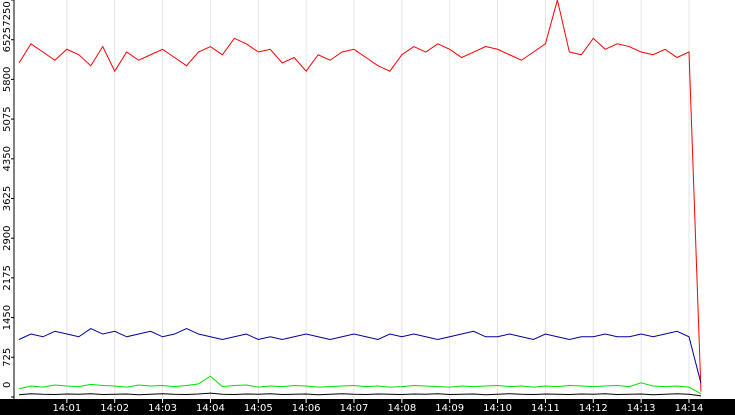 This screenshot has height=415, width=735. Describe the element at coordinates (7, 13) in the screenshot. I see `y-tick-label: 7250` at that location.